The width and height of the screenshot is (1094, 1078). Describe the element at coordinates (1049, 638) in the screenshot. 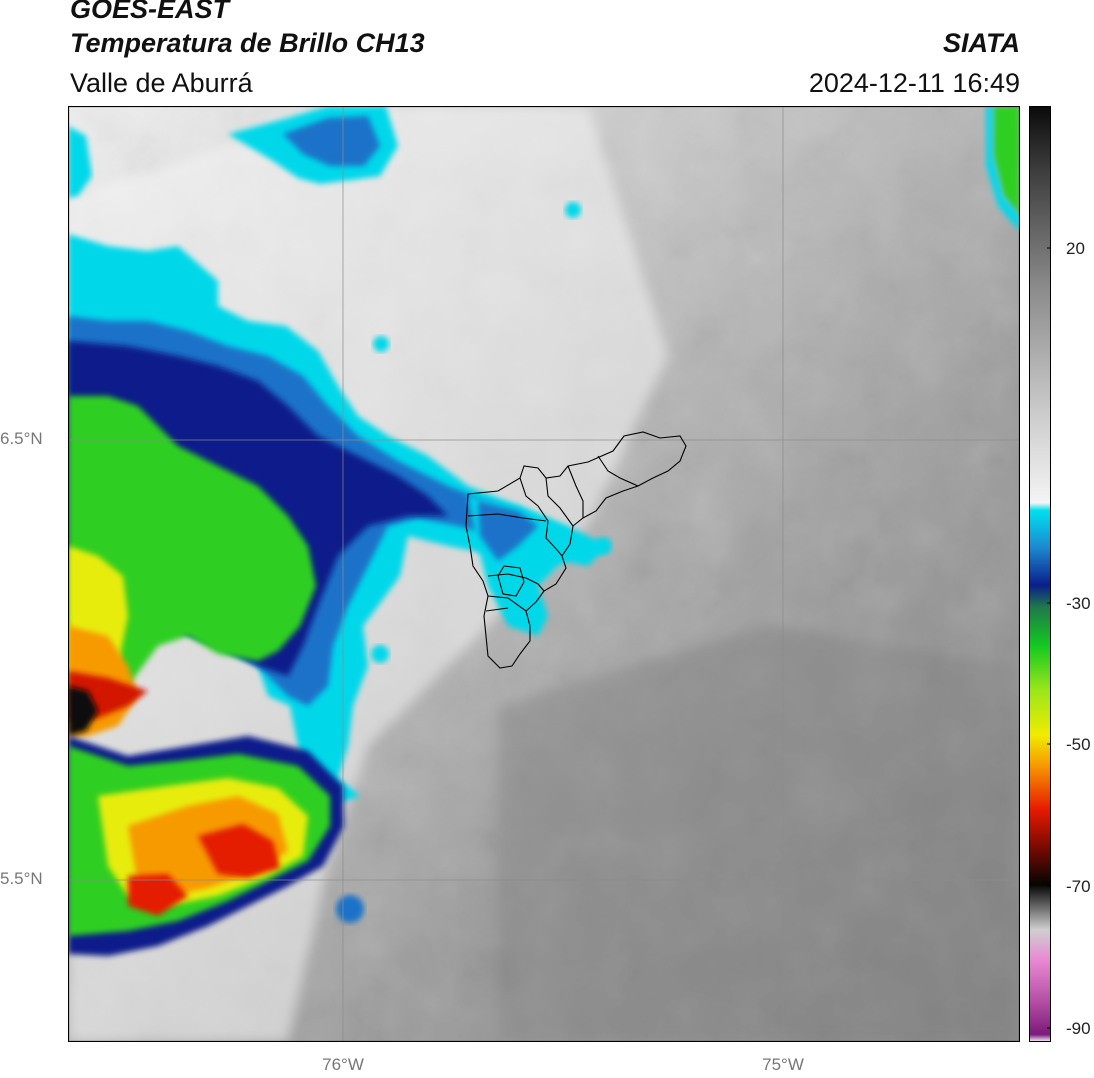

I see `colorbar-ticks` at that location.